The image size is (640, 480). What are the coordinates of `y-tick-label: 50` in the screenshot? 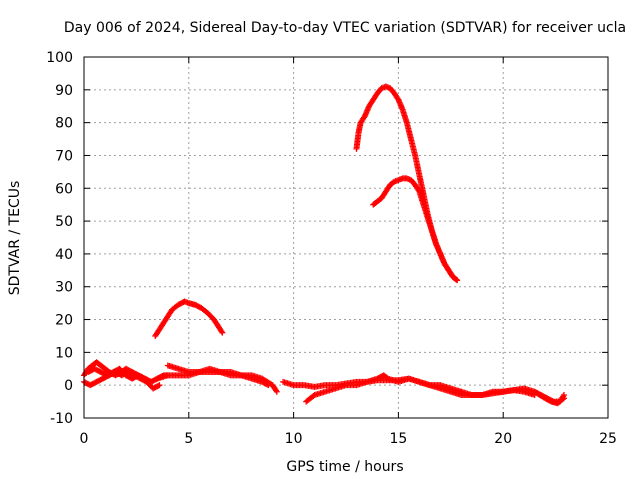 It's located at (64, 222).